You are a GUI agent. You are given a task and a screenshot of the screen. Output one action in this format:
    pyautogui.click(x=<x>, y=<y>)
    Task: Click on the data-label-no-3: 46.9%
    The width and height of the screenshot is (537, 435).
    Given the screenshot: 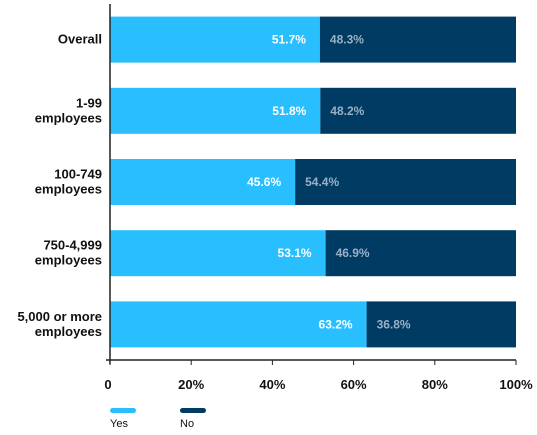 What is the action you would take?
    pyautogui.click(x=353, y=253)
    